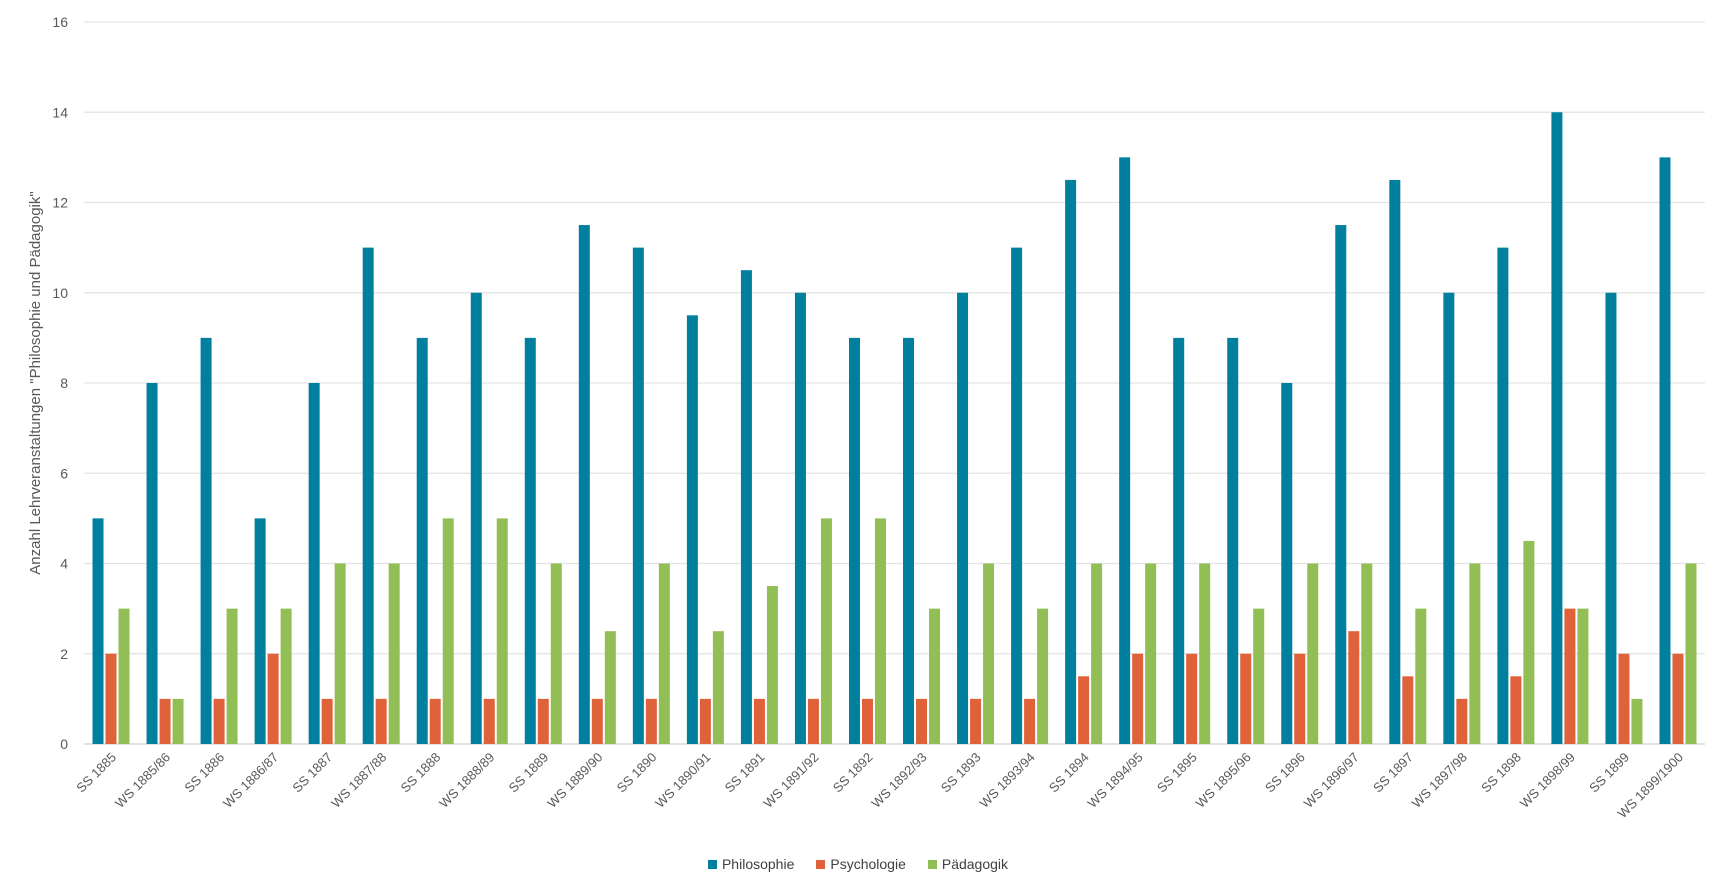 Image resolution: width=1716 pixels, height=892 pixels. I want to click on x-tick-label: SS 1890, so click(637, 773).